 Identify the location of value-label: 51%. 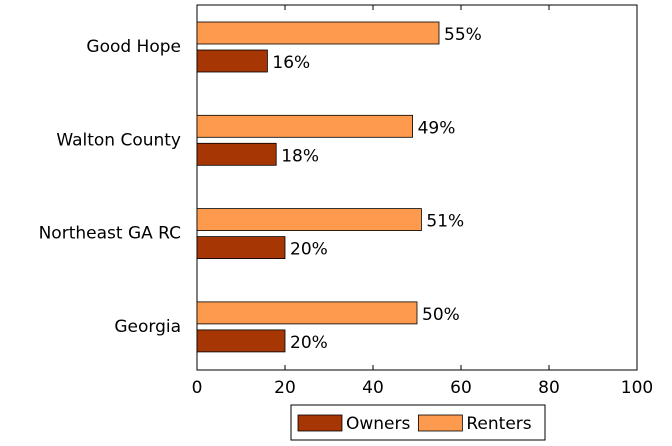
(445, 222).